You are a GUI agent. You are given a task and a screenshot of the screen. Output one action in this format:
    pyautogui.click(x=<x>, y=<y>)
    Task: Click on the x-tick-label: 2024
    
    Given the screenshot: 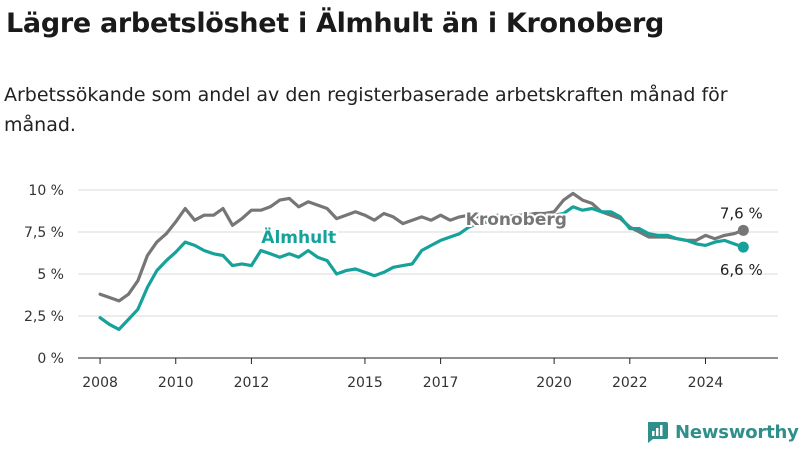 What is the action you would take?
    pyautogui.click(x=706, y=383)
    